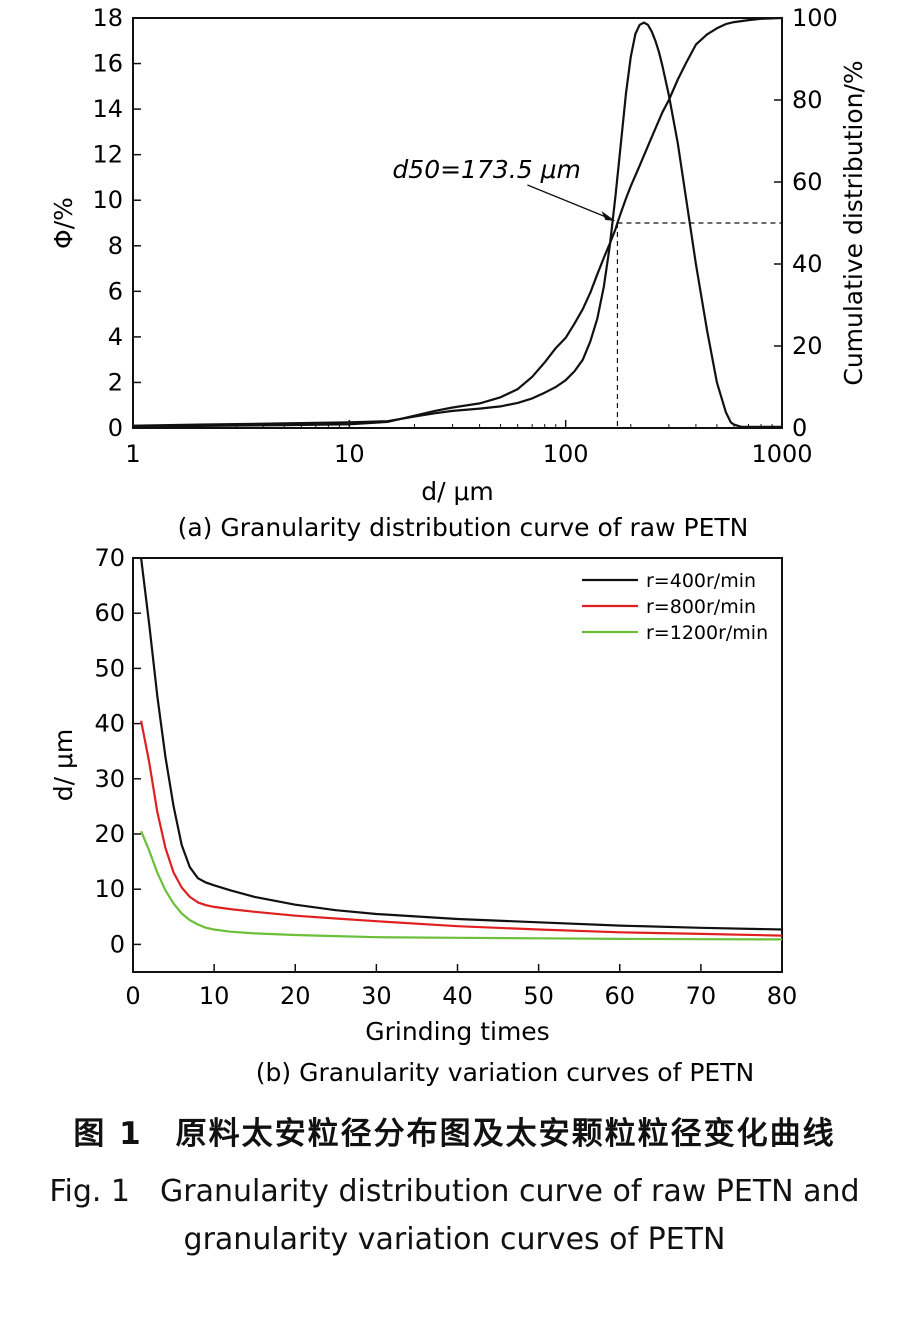 This screenshot has width=909, height=1342. What do you see at coordinates (807, 264) in the screenshot?
I see `panel-a-right-tick-label: 40` at bounding box center [807, 264].